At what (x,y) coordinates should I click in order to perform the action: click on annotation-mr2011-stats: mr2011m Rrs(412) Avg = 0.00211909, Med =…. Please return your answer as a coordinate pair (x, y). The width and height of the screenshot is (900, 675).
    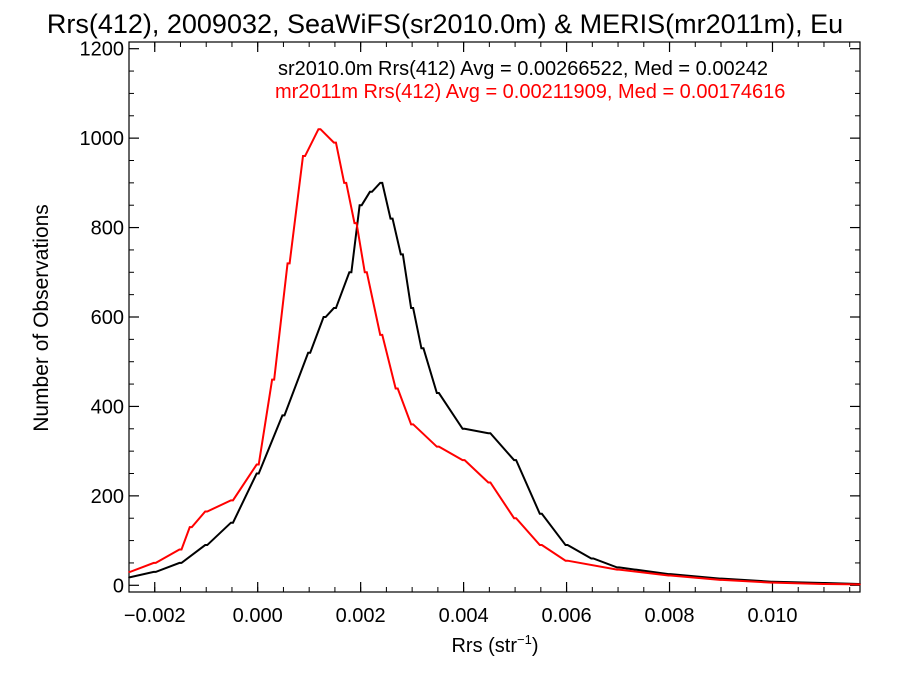
    Looking at the image, I should click on (530, 92).